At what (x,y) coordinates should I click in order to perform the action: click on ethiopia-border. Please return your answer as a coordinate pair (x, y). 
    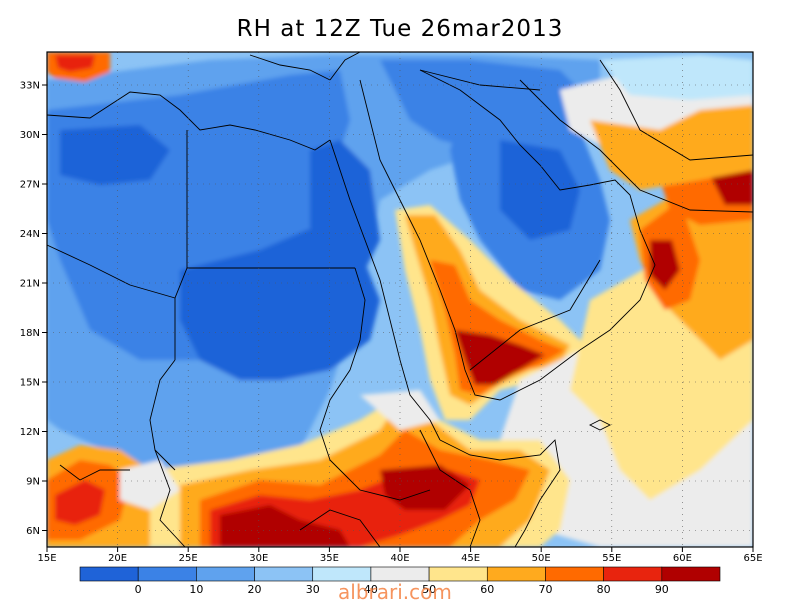
    Looking at the image, I should click on (450, 488).